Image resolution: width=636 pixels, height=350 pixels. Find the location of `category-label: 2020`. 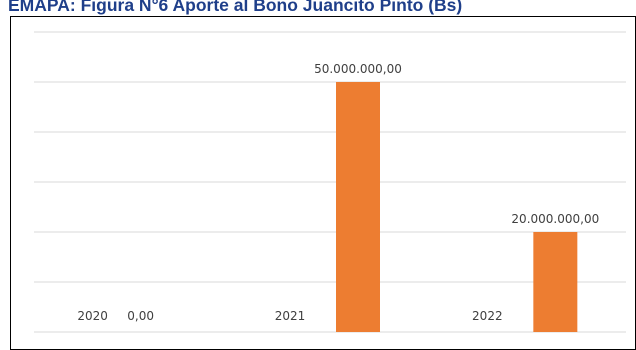

category-label: 2020 is located at coordinates (92, 316).